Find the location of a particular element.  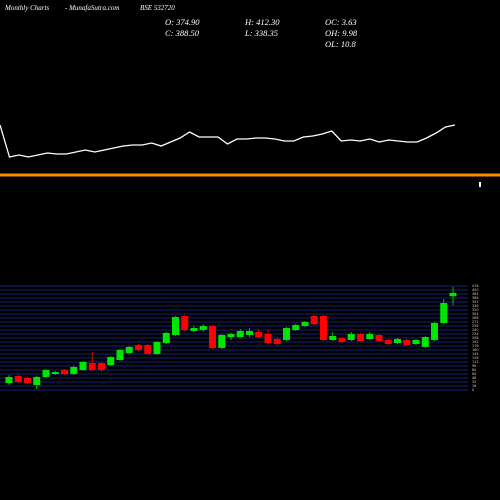

chart-kind: Monthly Charts is located at coordinates (26, 8).